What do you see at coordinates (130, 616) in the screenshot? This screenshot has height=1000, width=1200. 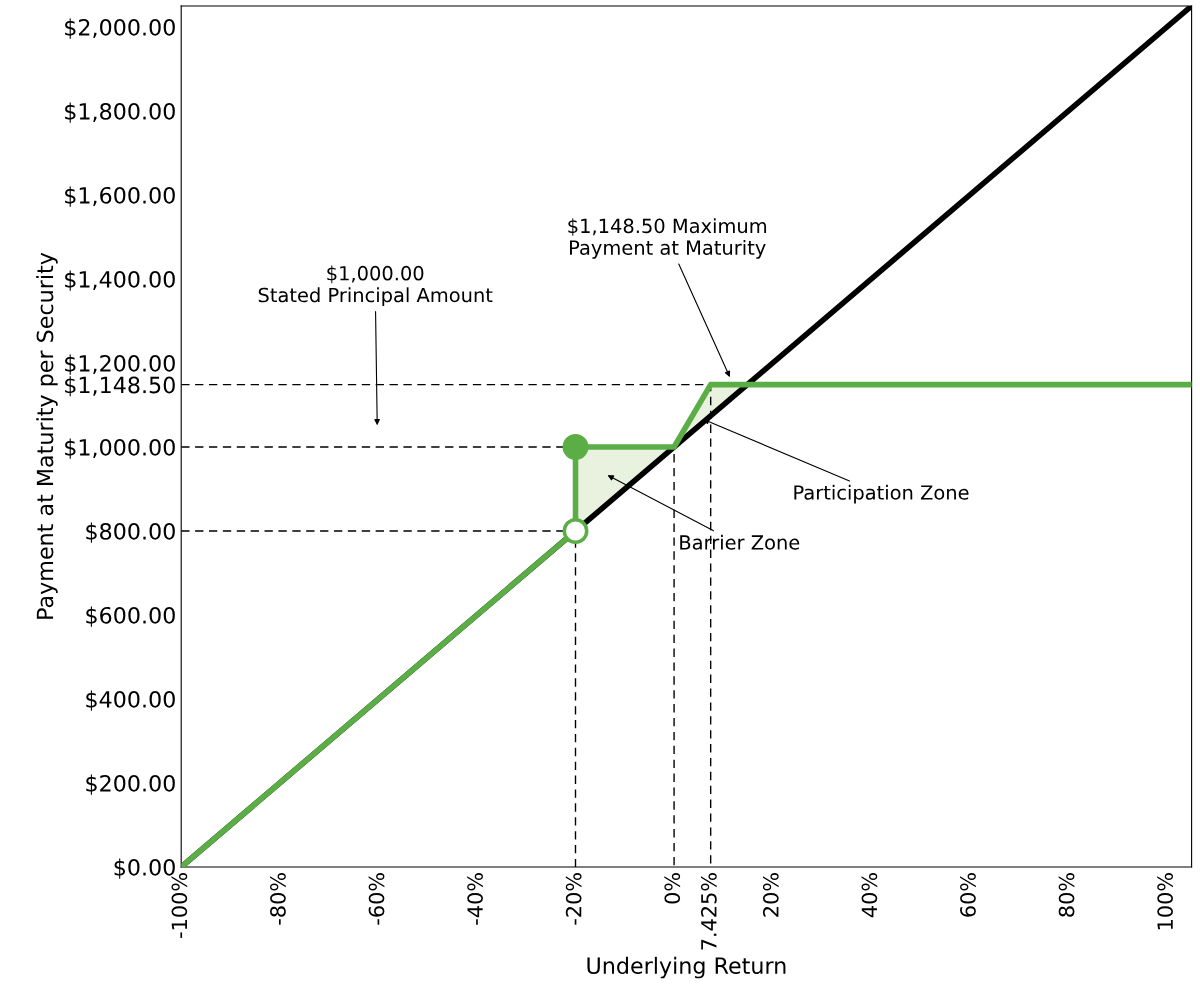 I see `y-tick-label: $600.00` at bounding box center [130, 616].